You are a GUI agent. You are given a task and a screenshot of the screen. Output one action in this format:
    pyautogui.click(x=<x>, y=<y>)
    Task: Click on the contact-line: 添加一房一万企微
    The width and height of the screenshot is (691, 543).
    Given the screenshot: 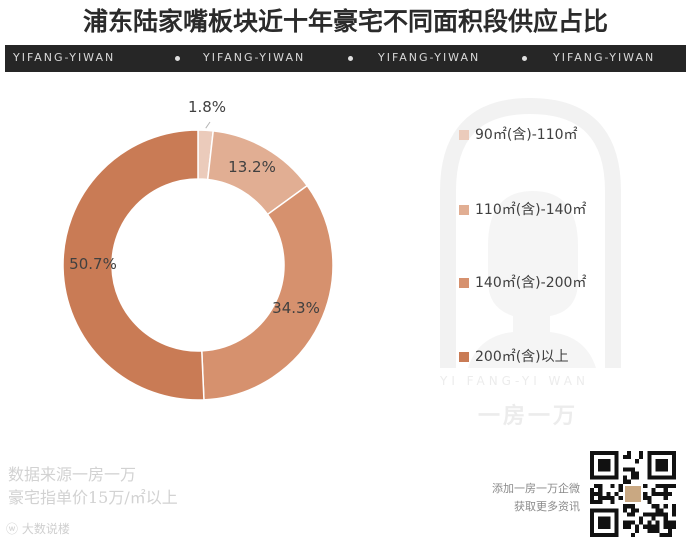 What is the action you would take?
    pyautogui.click(x=536, y=488)
    